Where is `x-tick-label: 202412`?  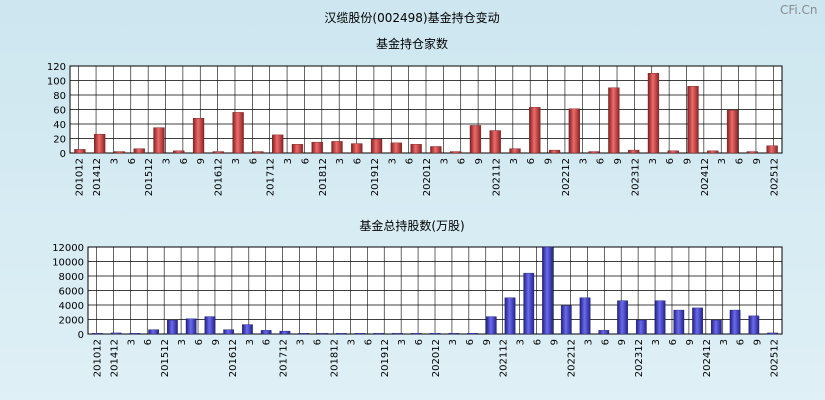 x-tick-label: 202412 is located at coordinates (705, 177).